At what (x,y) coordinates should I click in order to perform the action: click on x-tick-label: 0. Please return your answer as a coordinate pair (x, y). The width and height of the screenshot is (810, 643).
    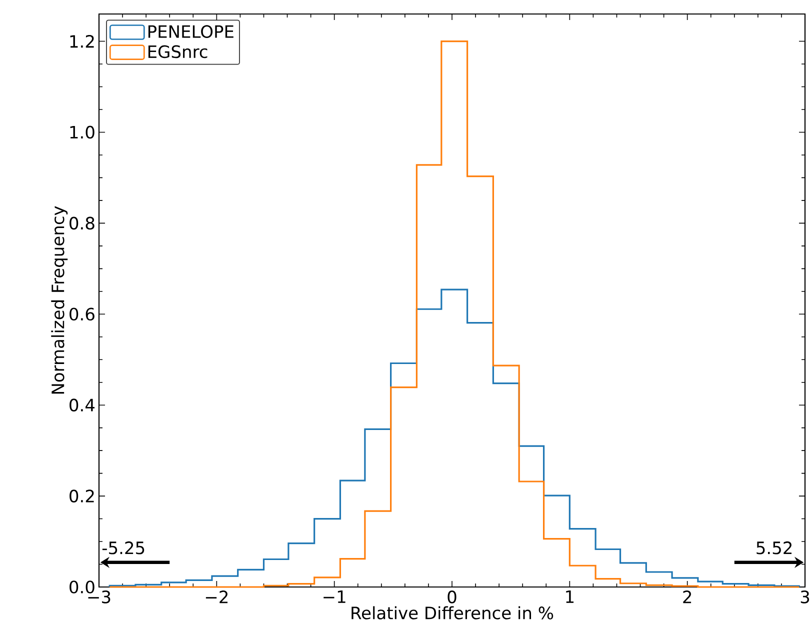
    Looking at the image, I should click on (452, 597).